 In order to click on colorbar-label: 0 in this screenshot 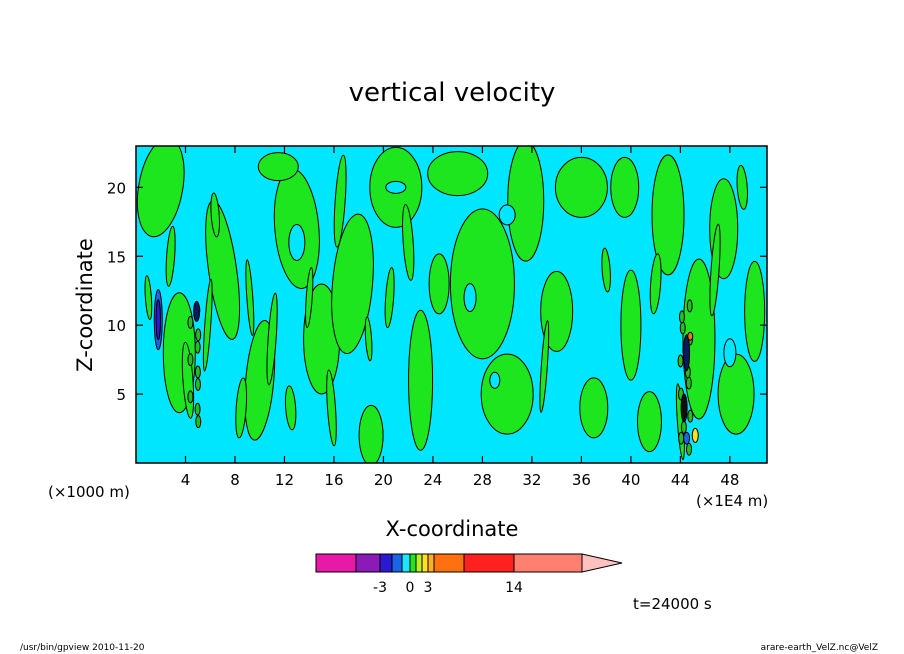, I will do `click(410, 588)`.